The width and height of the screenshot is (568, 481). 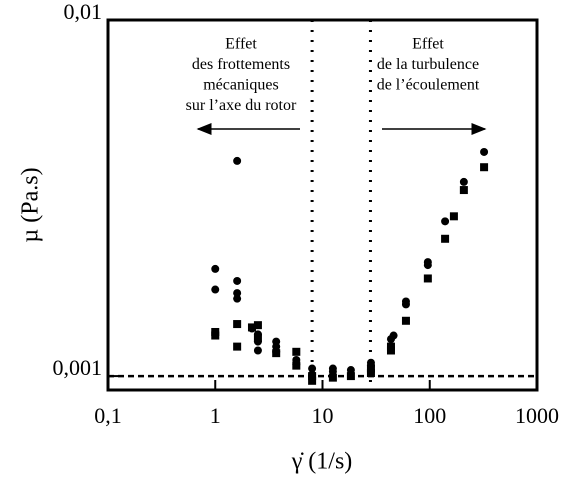 I want to click on annotation-line: sur l’axe du rotor, so click(x=241, y=105).